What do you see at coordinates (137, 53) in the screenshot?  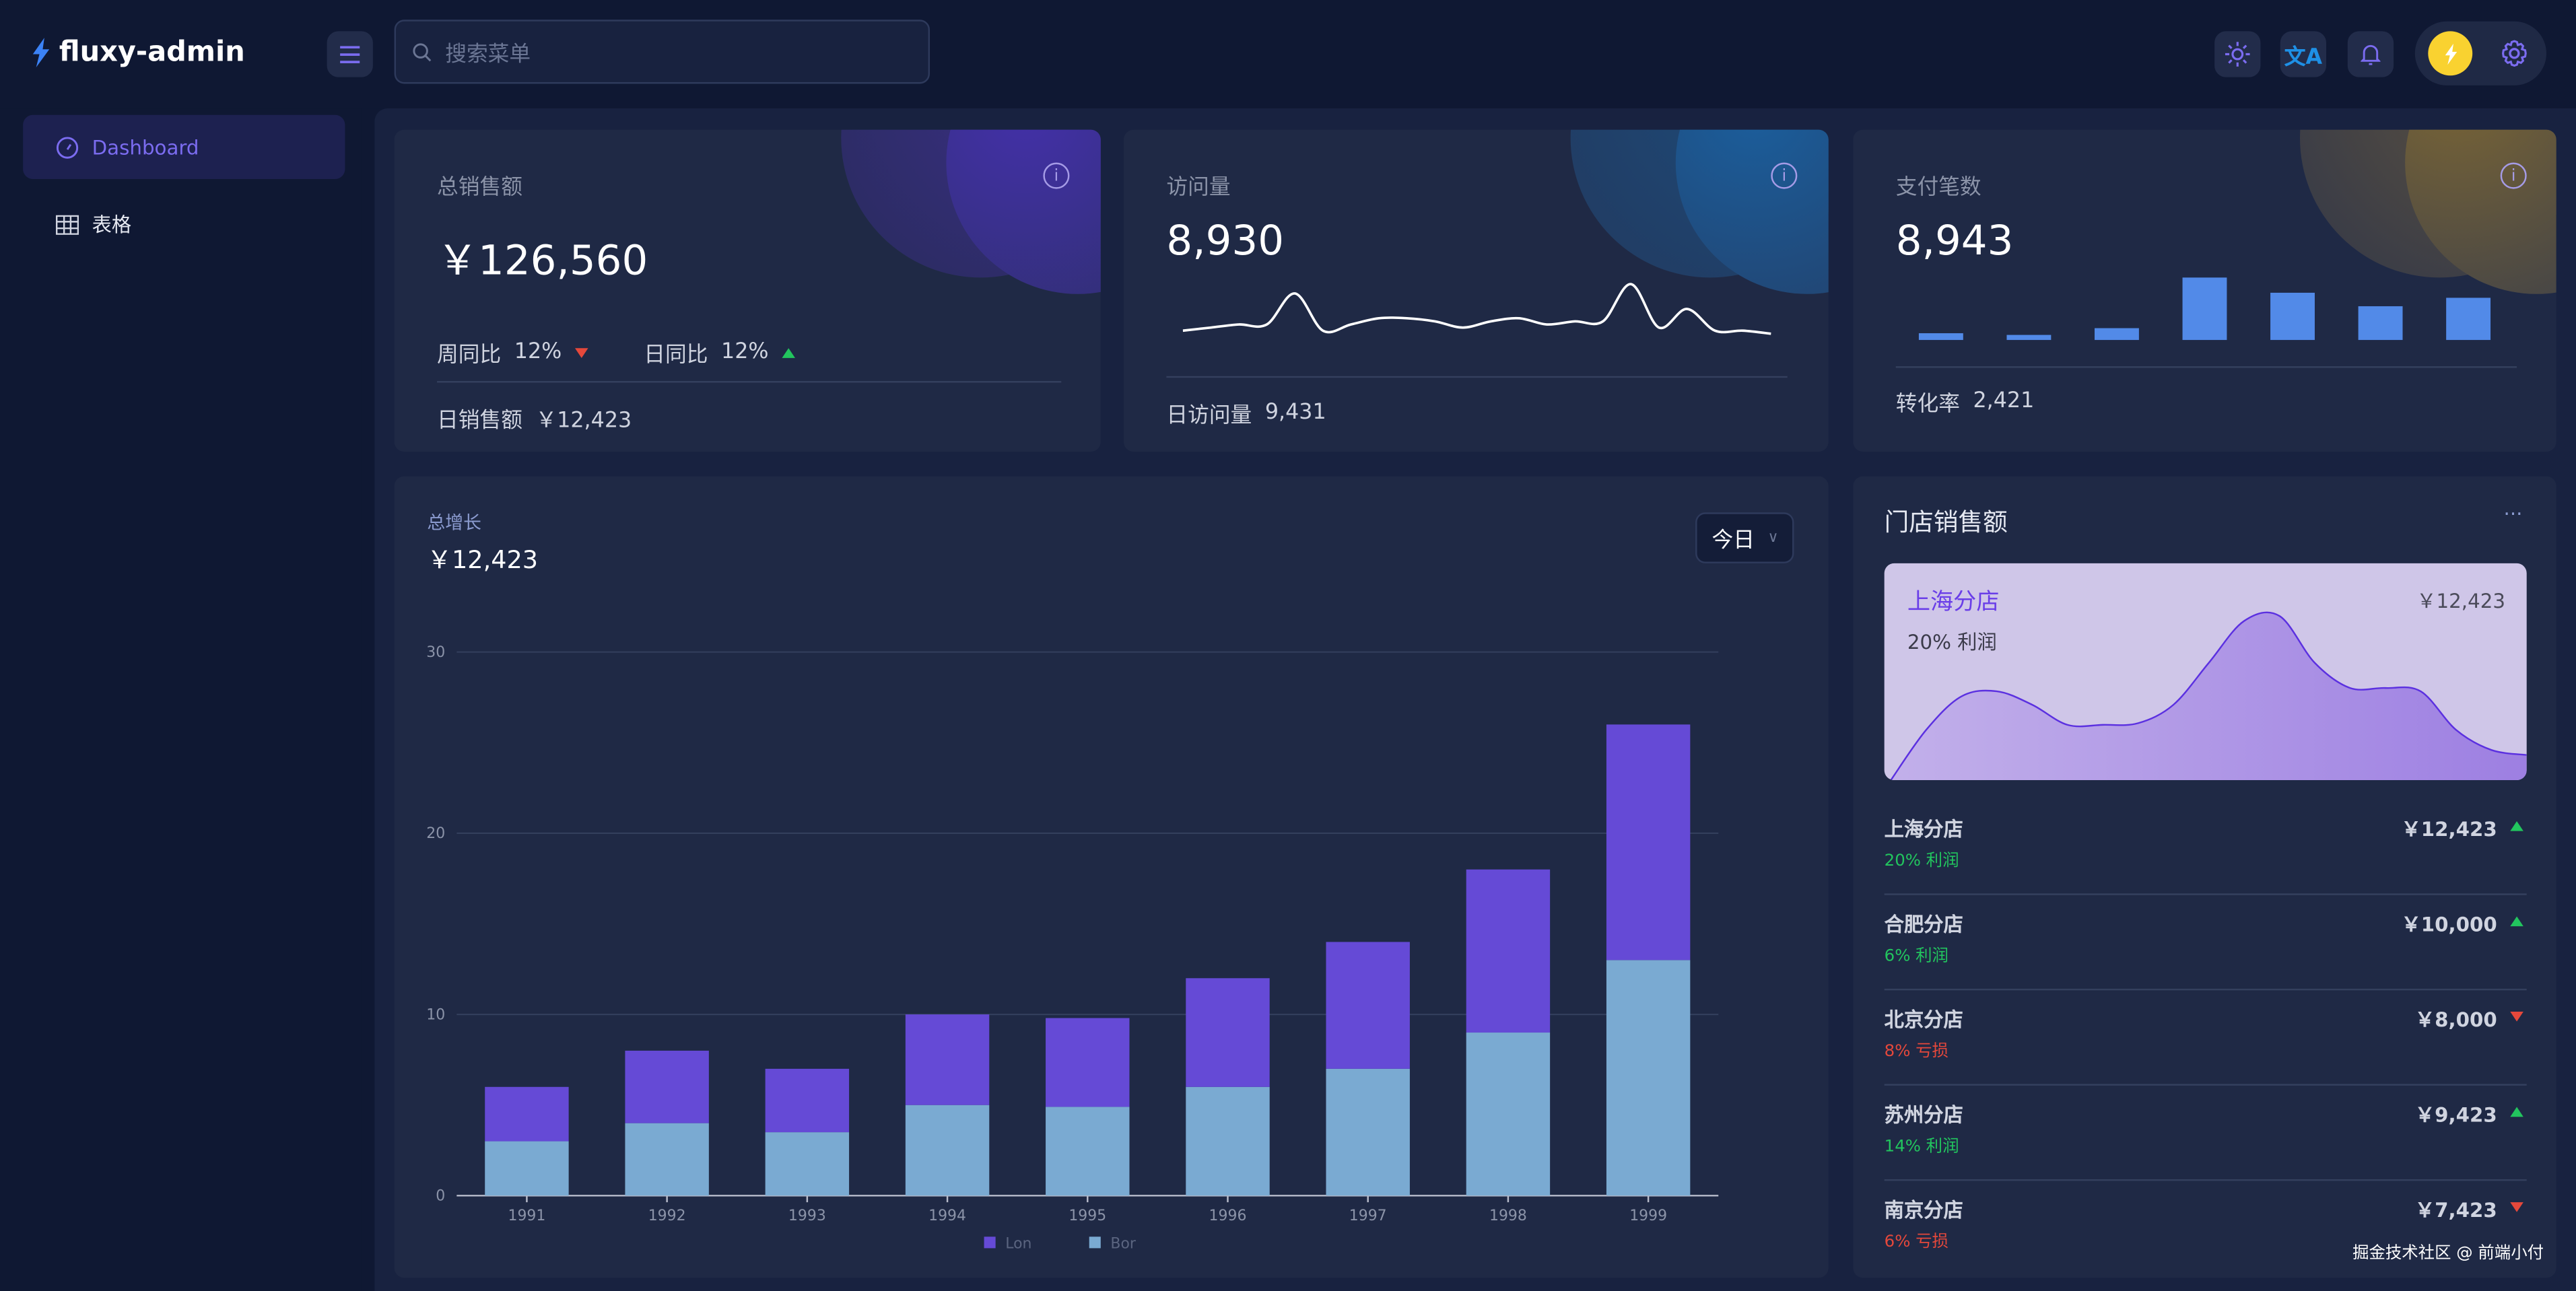 I see `logo: fluxy-admin` at bounding box center [137, 53].